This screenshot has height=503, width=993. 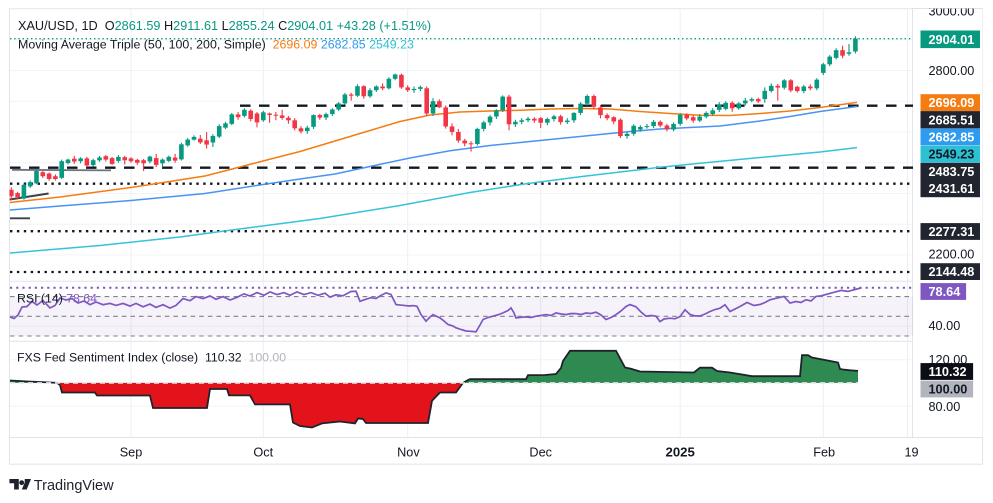 What do you see at coordinates (945, 407) in the screenshot?
I see `svg-text: 80.00` at bounding box center [945, 407].